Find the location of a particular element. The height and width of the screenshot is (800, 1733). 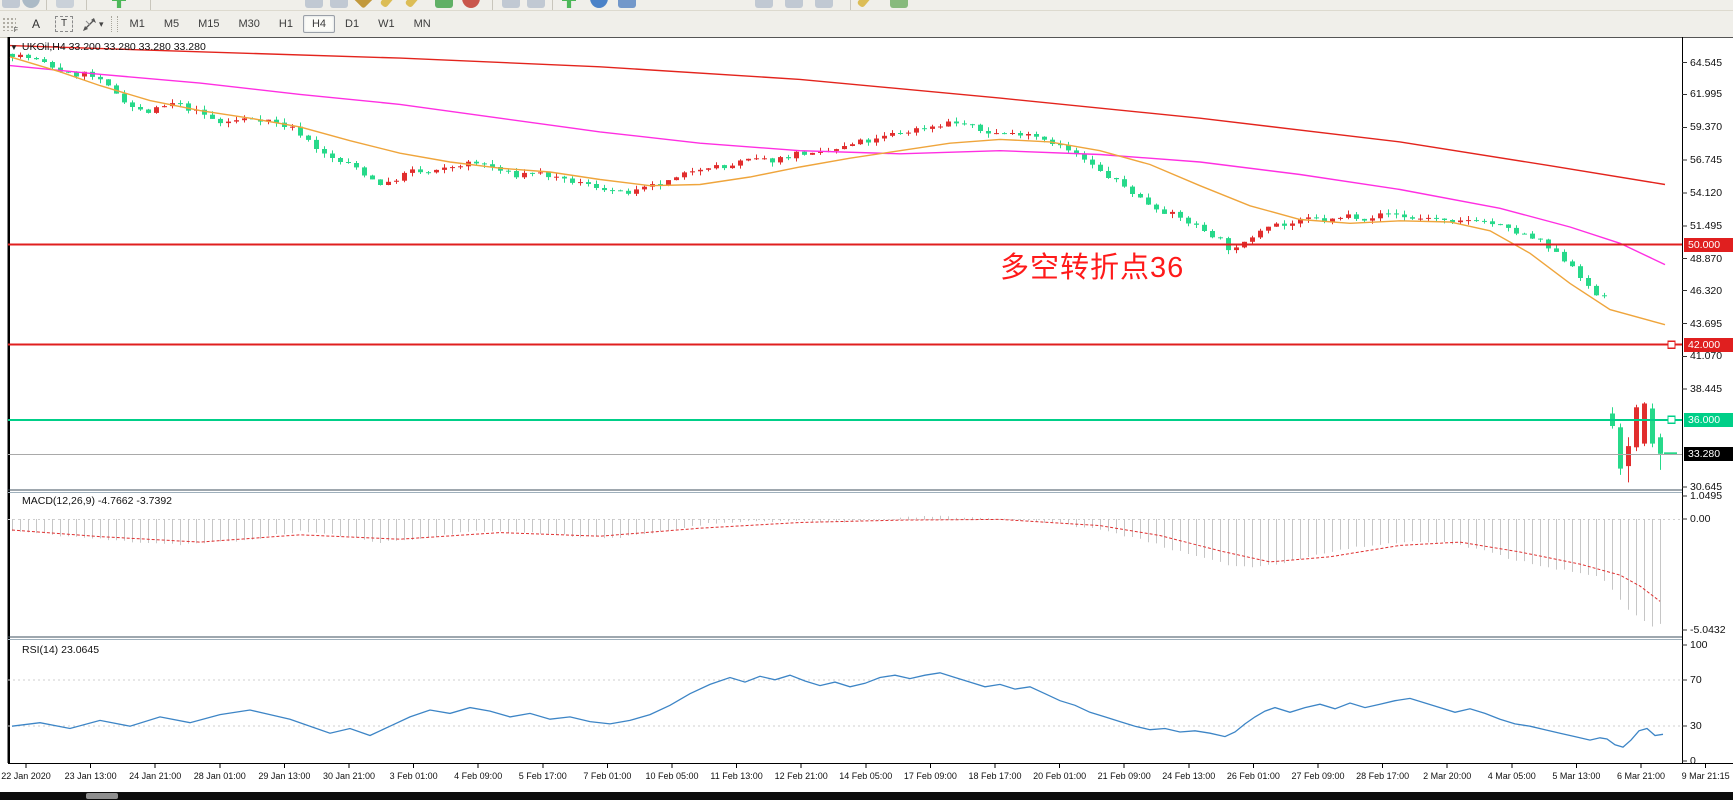

price-level-badge: 42.000 is located at coordinates (1708, 344).